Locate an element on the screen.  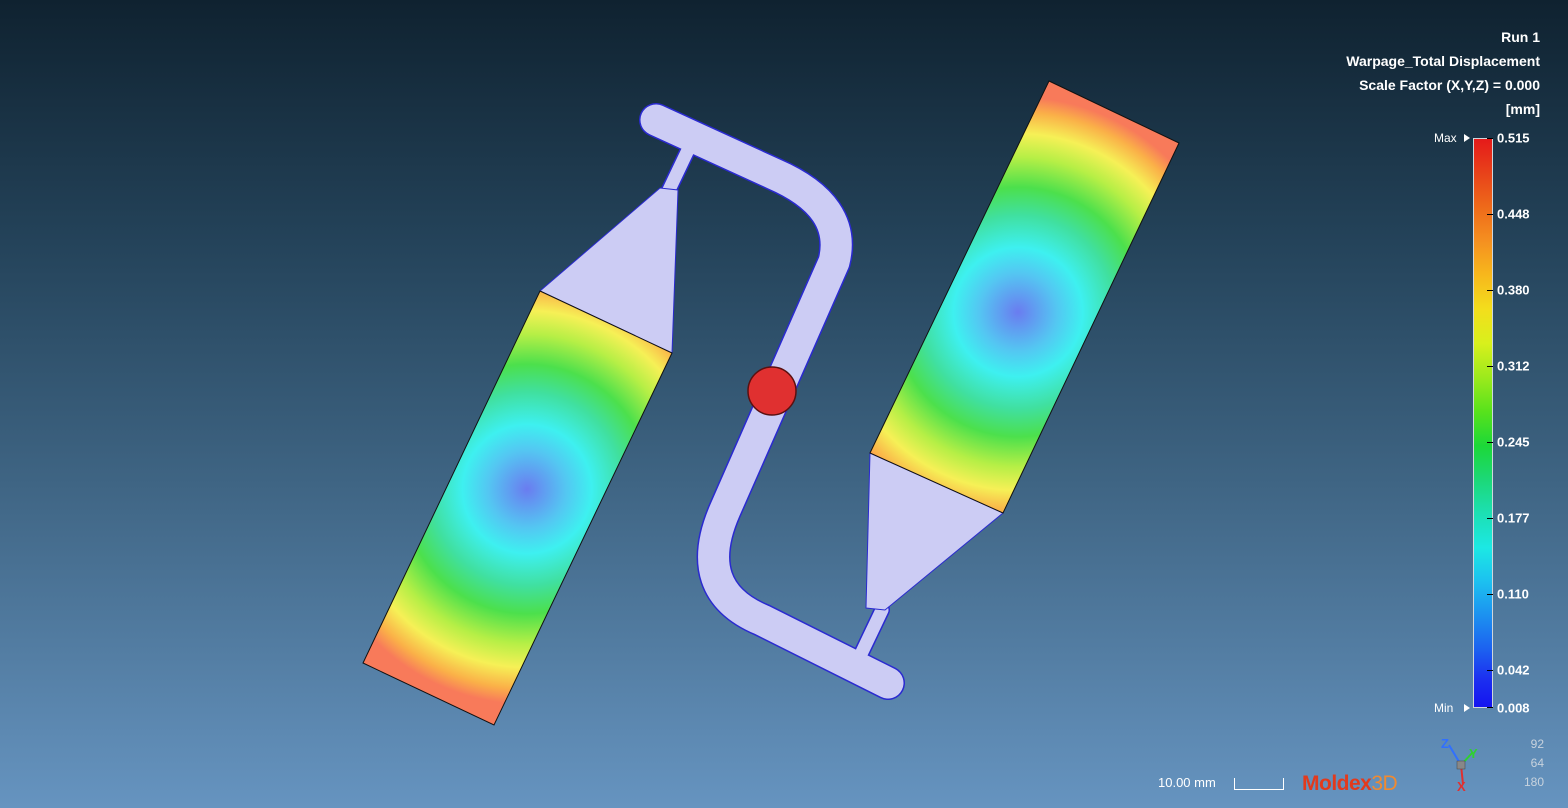
logo-text-part2: 3D is located at coordinates (1384, 783).